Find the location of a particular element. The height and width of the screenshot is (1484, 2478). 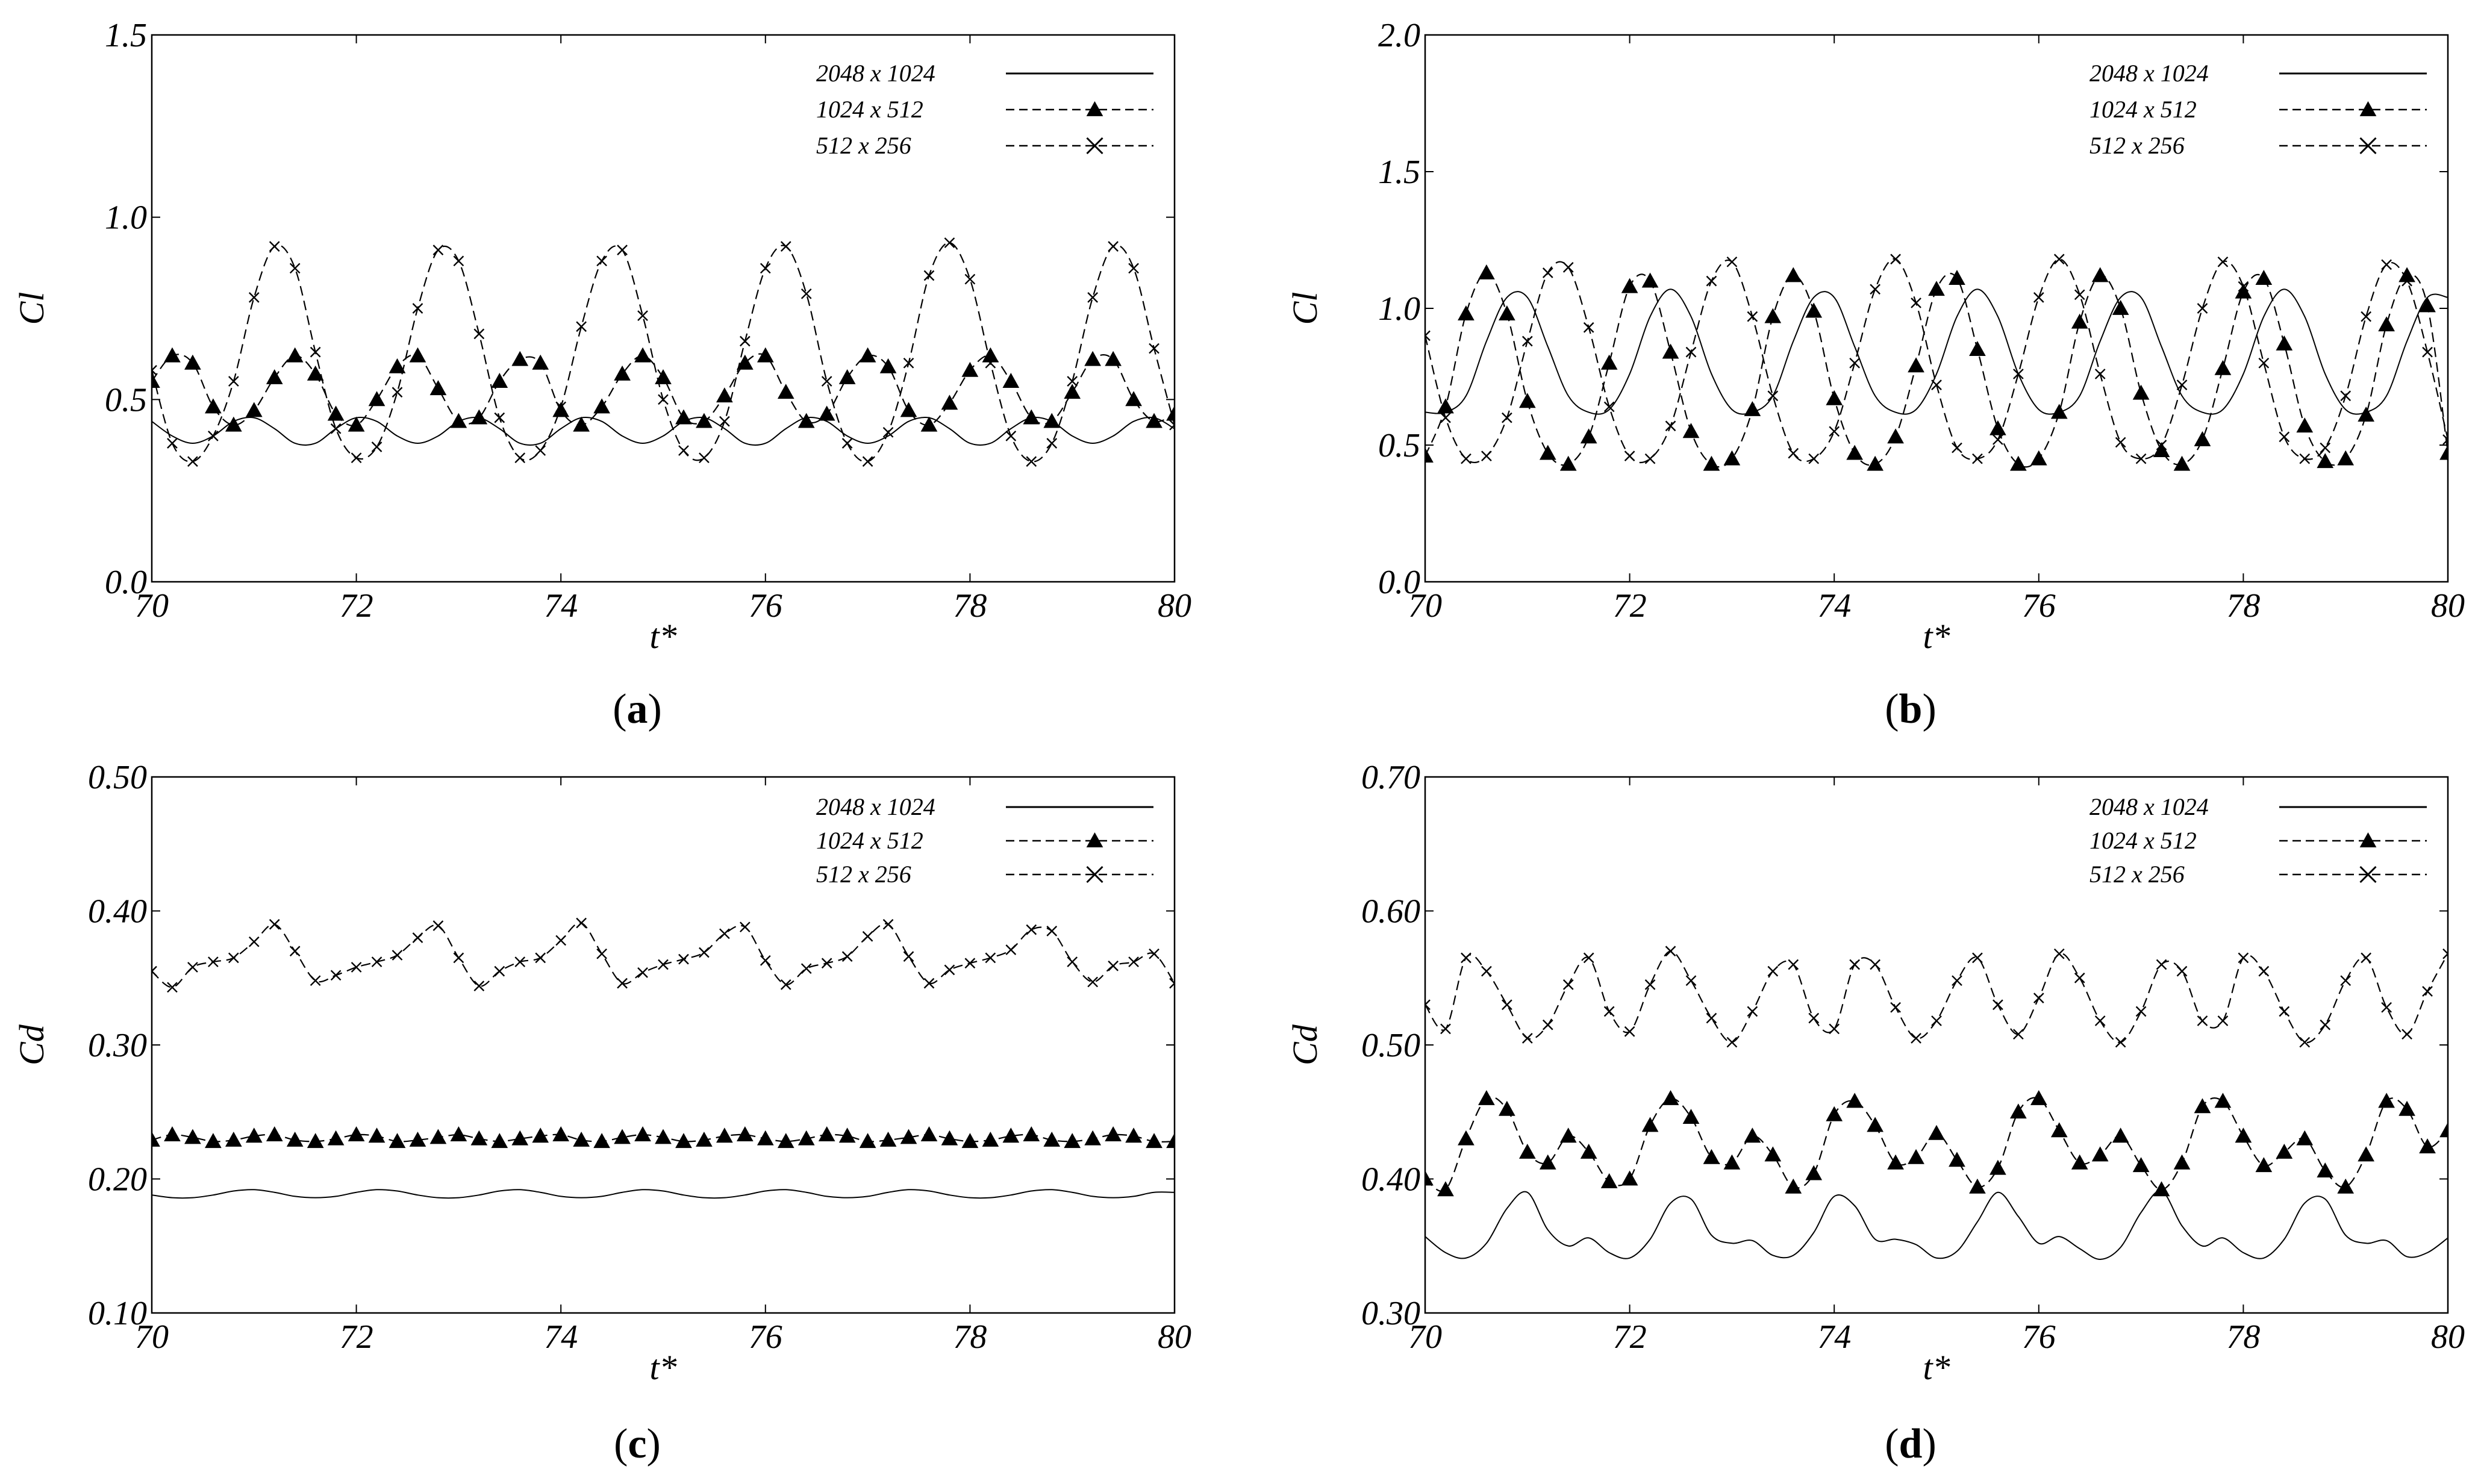

legend-label: 2048 x 1024 is located at coordinates (875, 73).